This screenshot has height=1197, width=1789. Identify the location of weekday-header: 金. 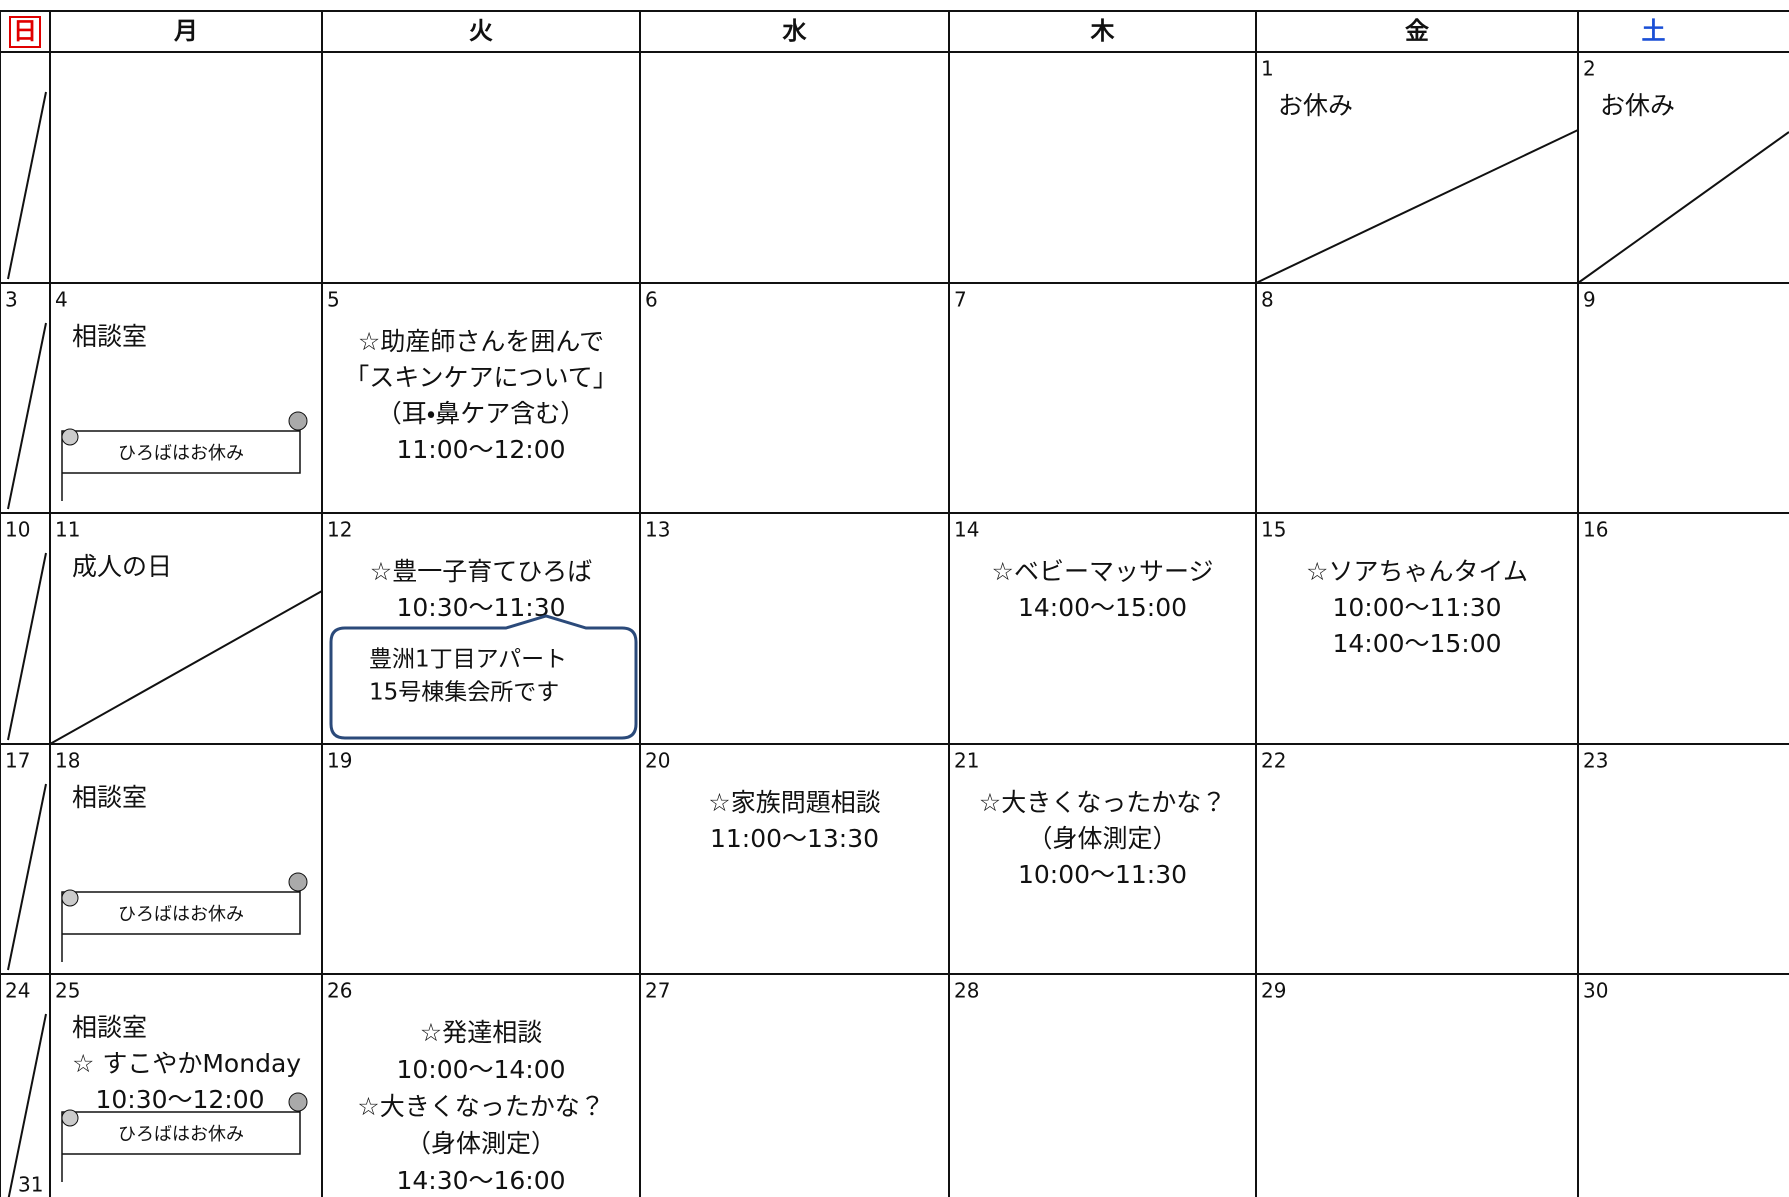
(1417, 31).